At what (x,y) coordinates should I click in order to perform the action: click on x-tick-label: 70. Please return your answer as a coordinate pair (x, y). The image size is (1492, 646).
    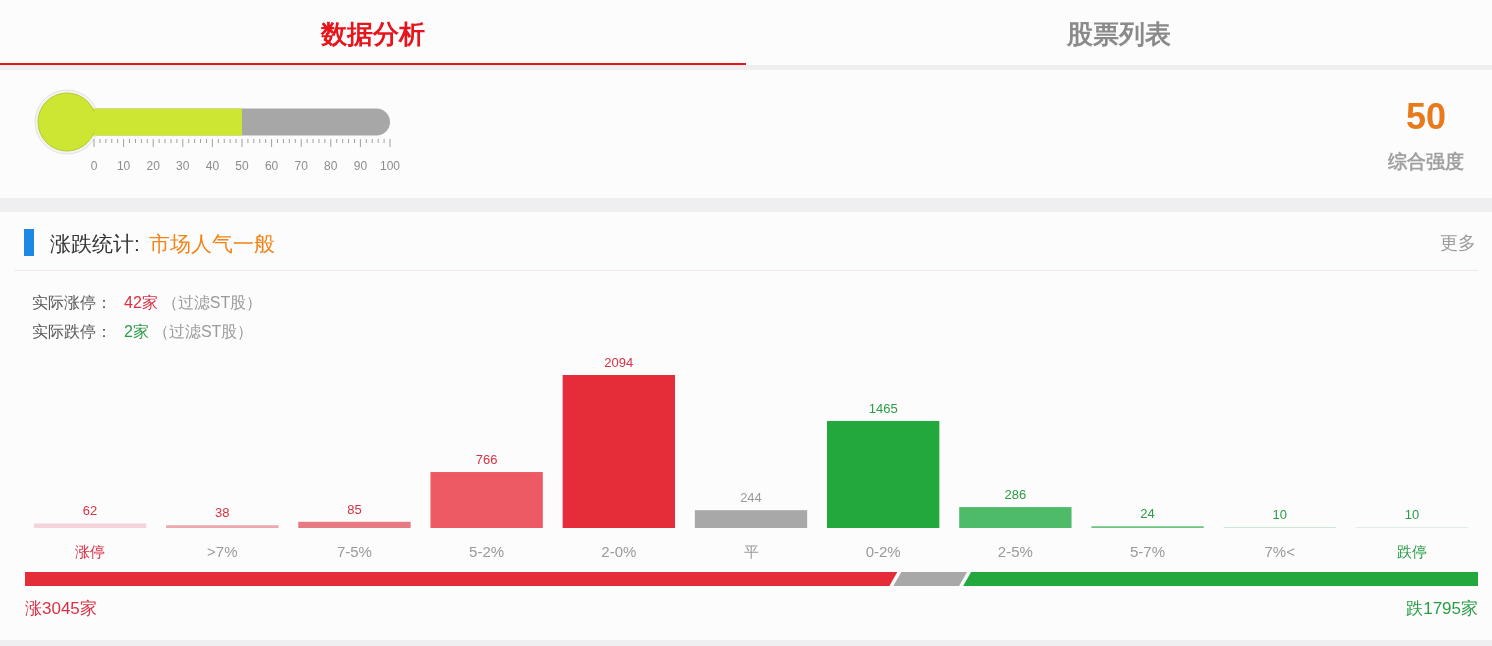
    Looking at the image, I should click on (301, 166).